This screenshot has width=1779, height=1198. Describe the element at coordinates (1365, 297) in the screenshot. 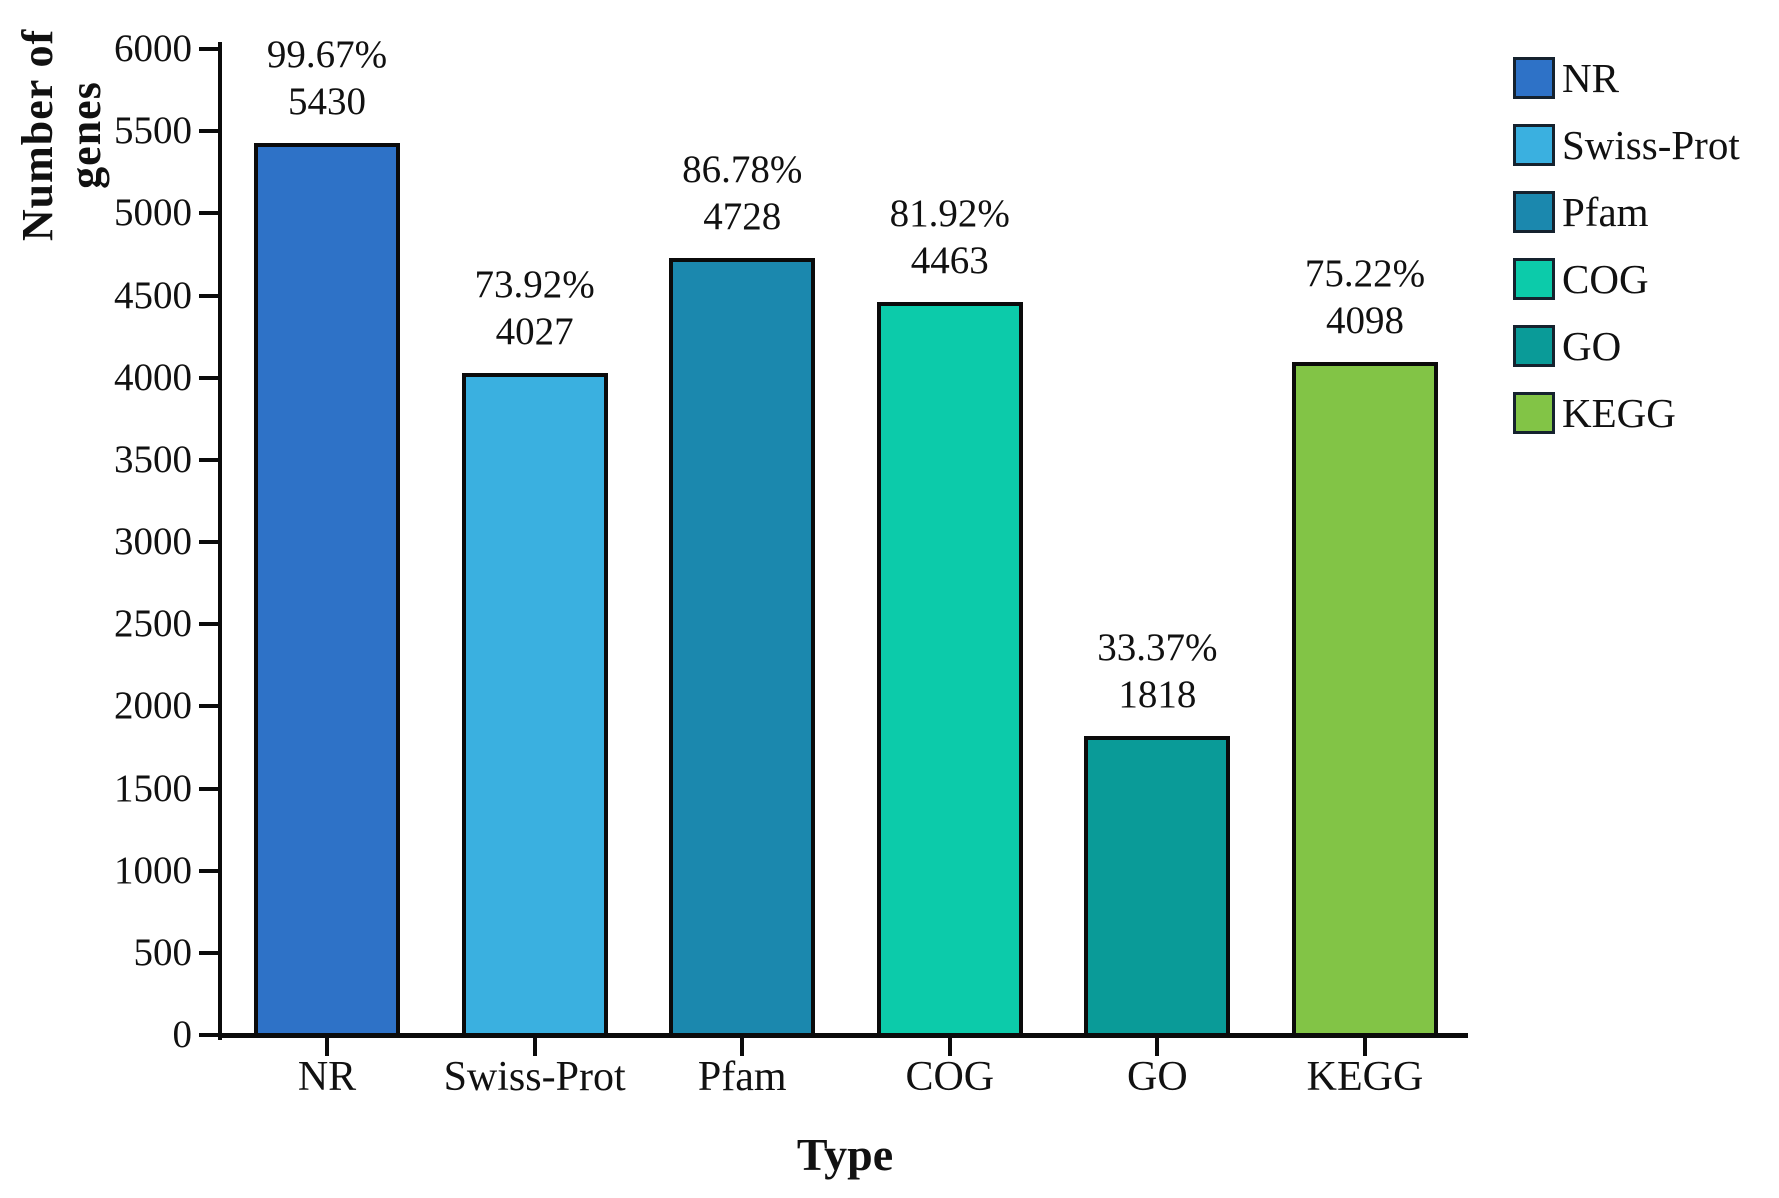

I see `bar-value-label: 75.22% 4098` at that location.